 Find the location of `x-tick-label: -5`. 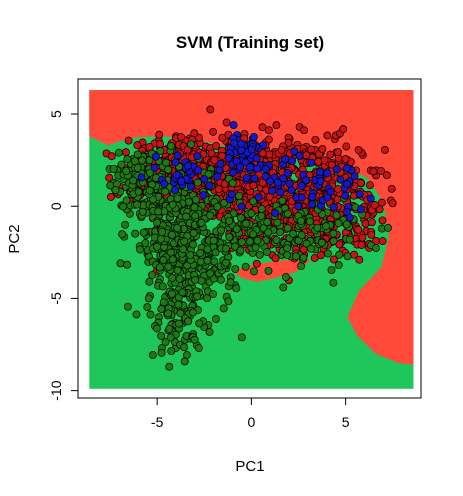

x-tick-label: -5 is located at coordinates (157, 422).